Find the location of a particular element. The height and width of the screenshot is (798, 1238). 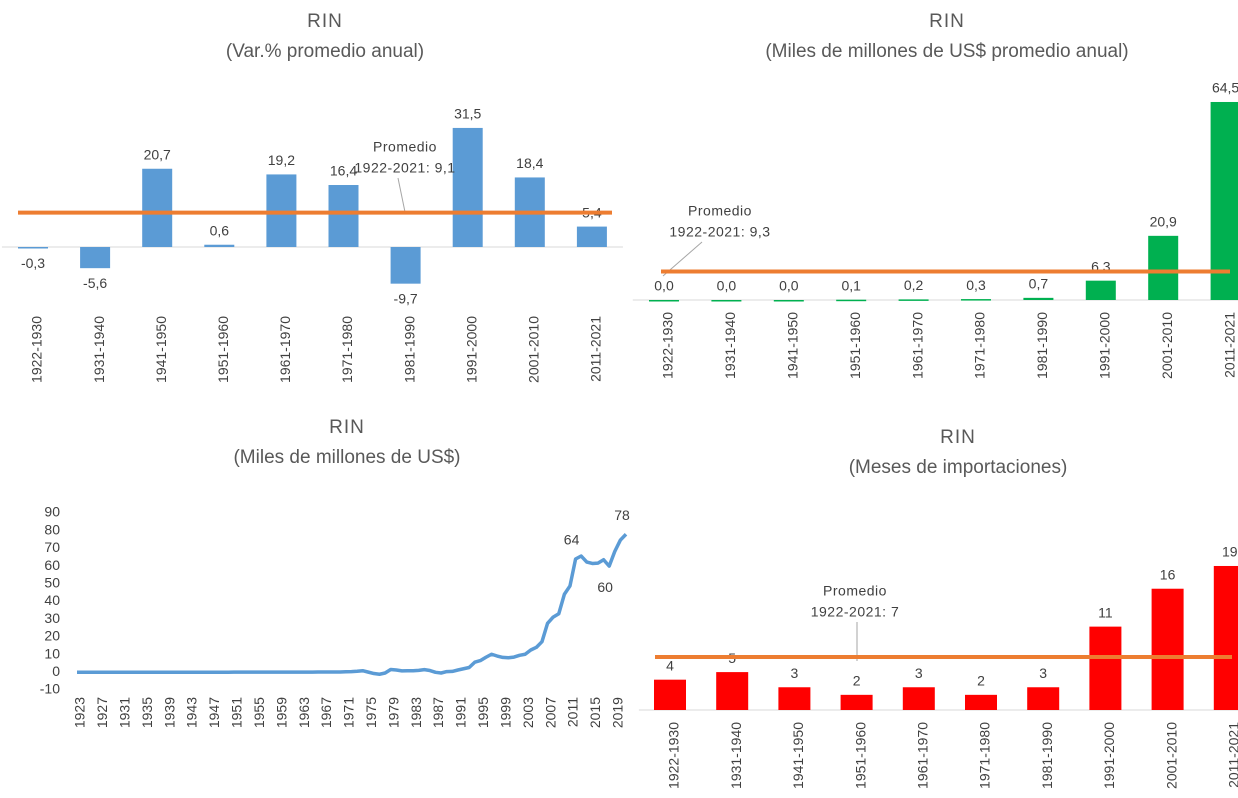

y-tick-label: 70 is located at coordinates (52, 547).